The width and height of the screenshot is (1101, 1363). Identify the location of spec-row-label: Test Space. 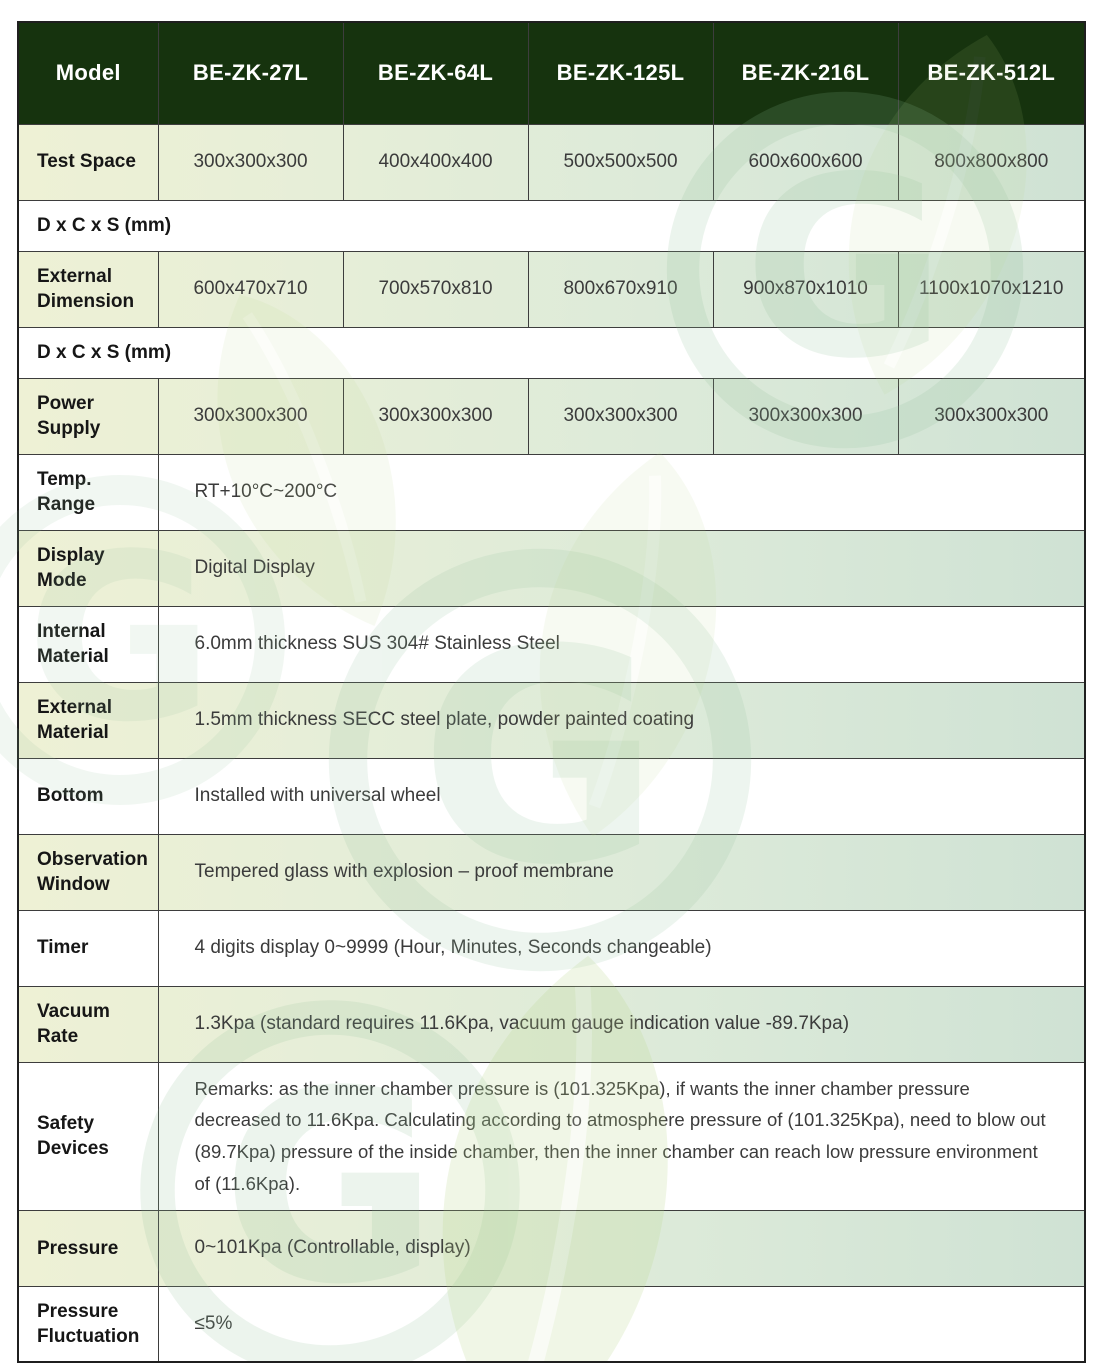
(88, 162).